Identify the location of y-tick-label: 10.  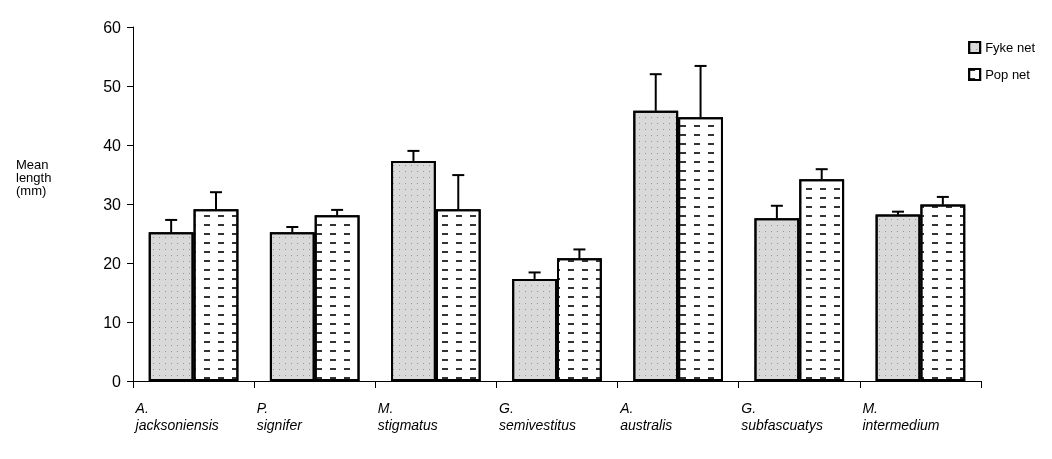
(112, 322).